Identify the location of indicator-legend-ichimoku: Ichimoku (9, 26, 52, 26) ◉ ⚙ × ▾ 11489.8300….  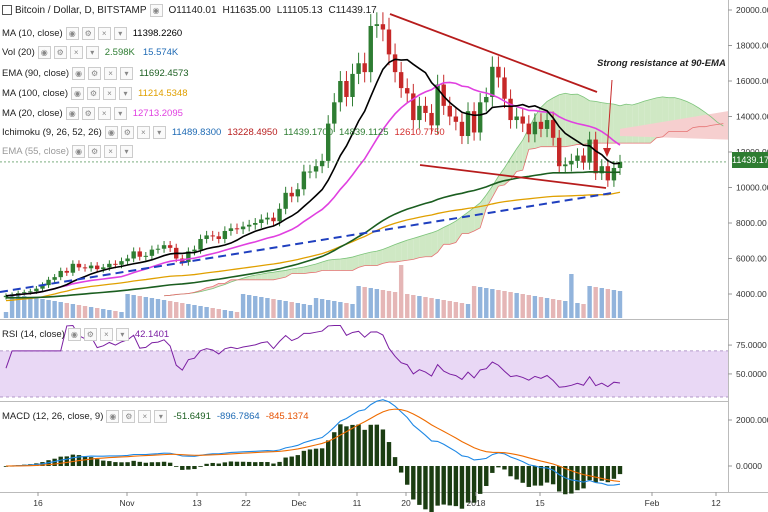
(223, 132).